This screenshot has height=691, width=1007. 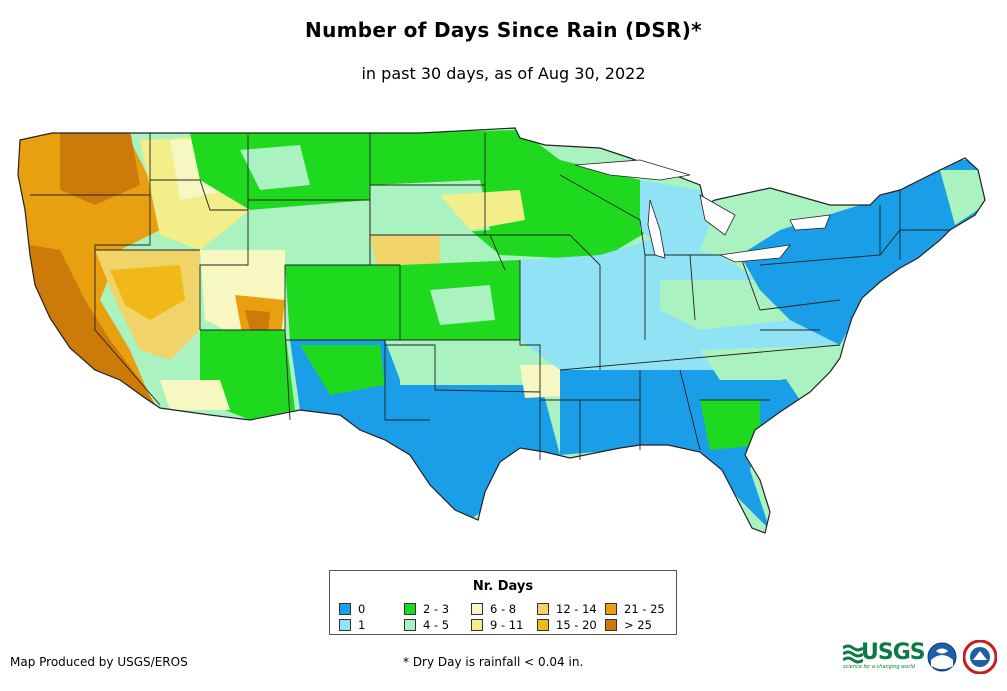 I want to click on legend-swatch-gt25, so click(x=611, y=625).